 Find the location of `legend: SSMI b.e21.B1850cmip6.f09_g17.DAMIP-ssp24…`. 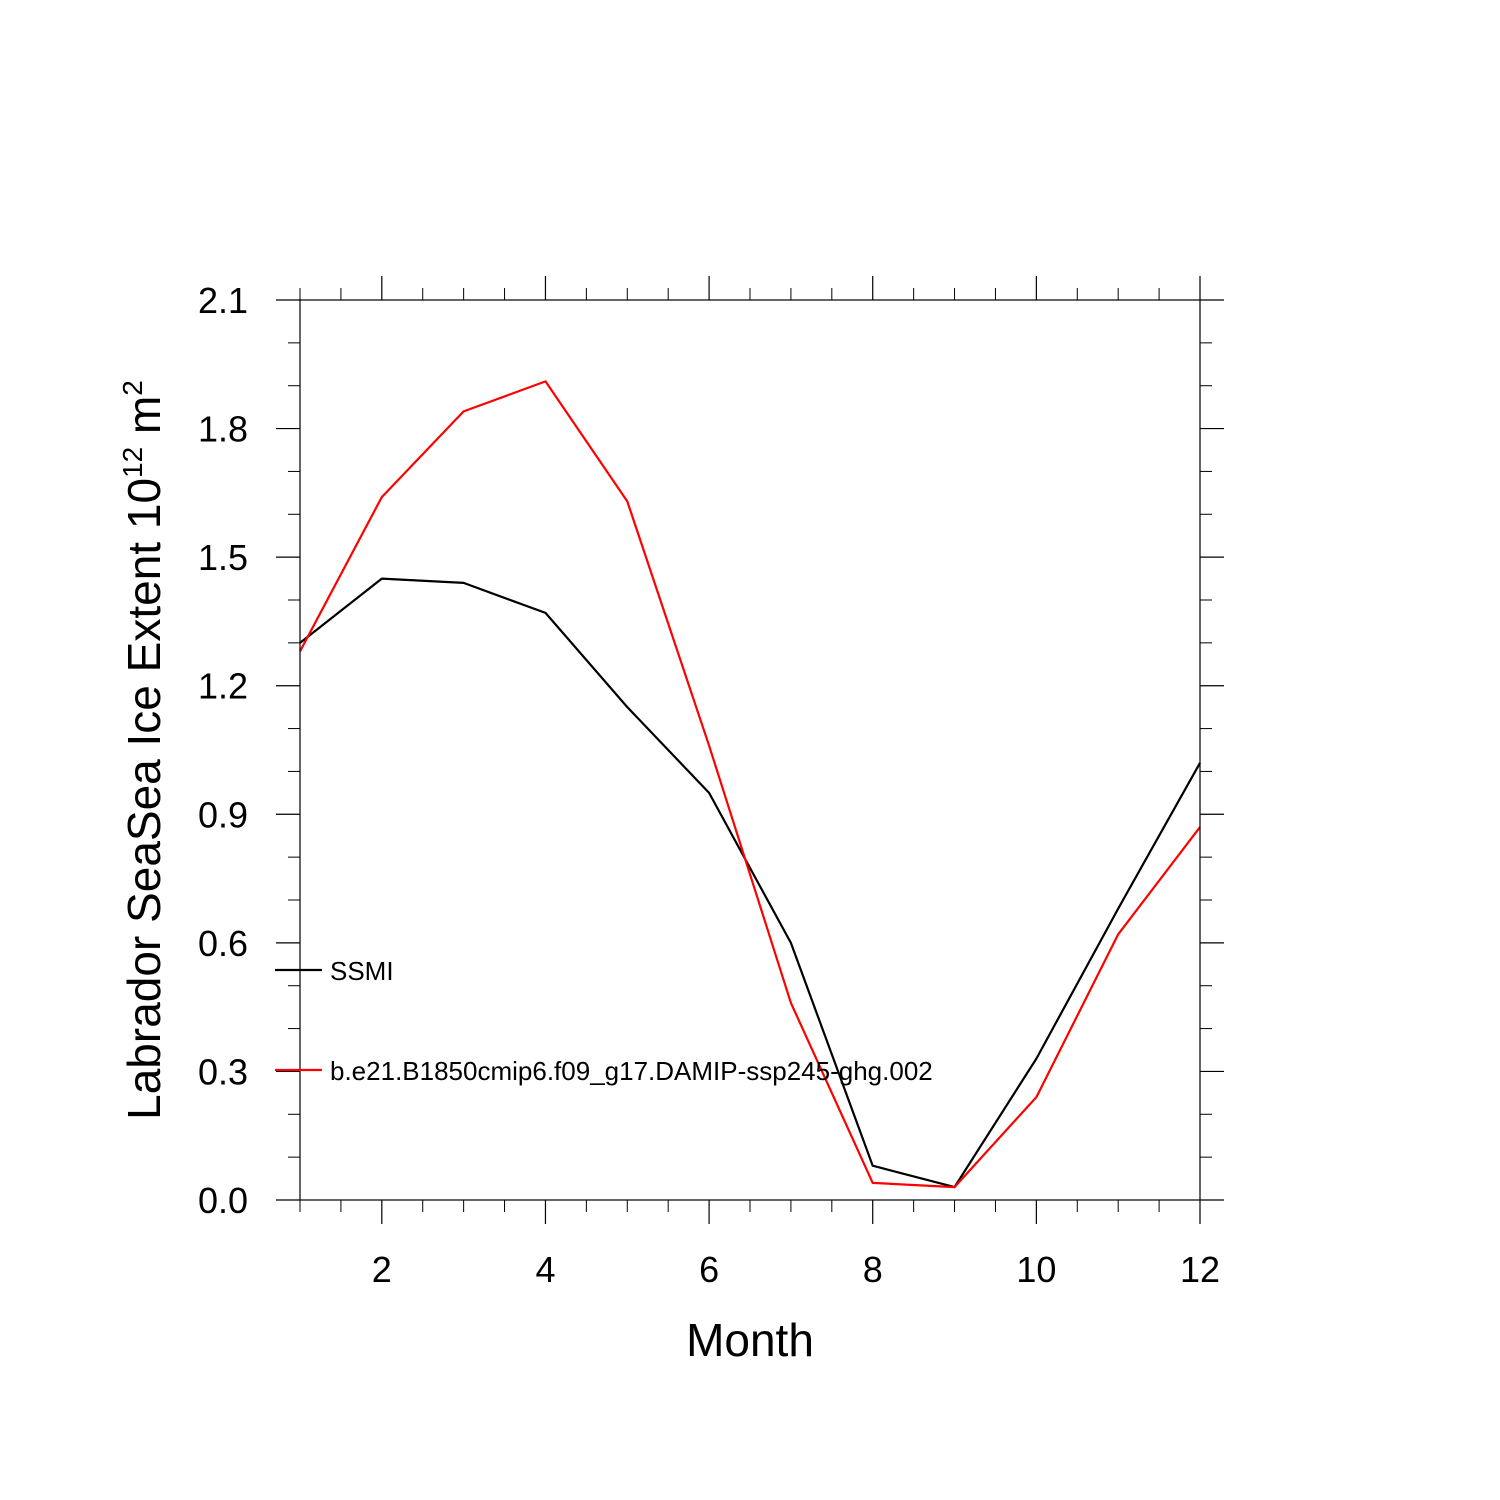

legend: SSMI b.e21.B1850cmip6.f09_g17.DAMIP-ssp24… is located at coordinates (604, 1021).